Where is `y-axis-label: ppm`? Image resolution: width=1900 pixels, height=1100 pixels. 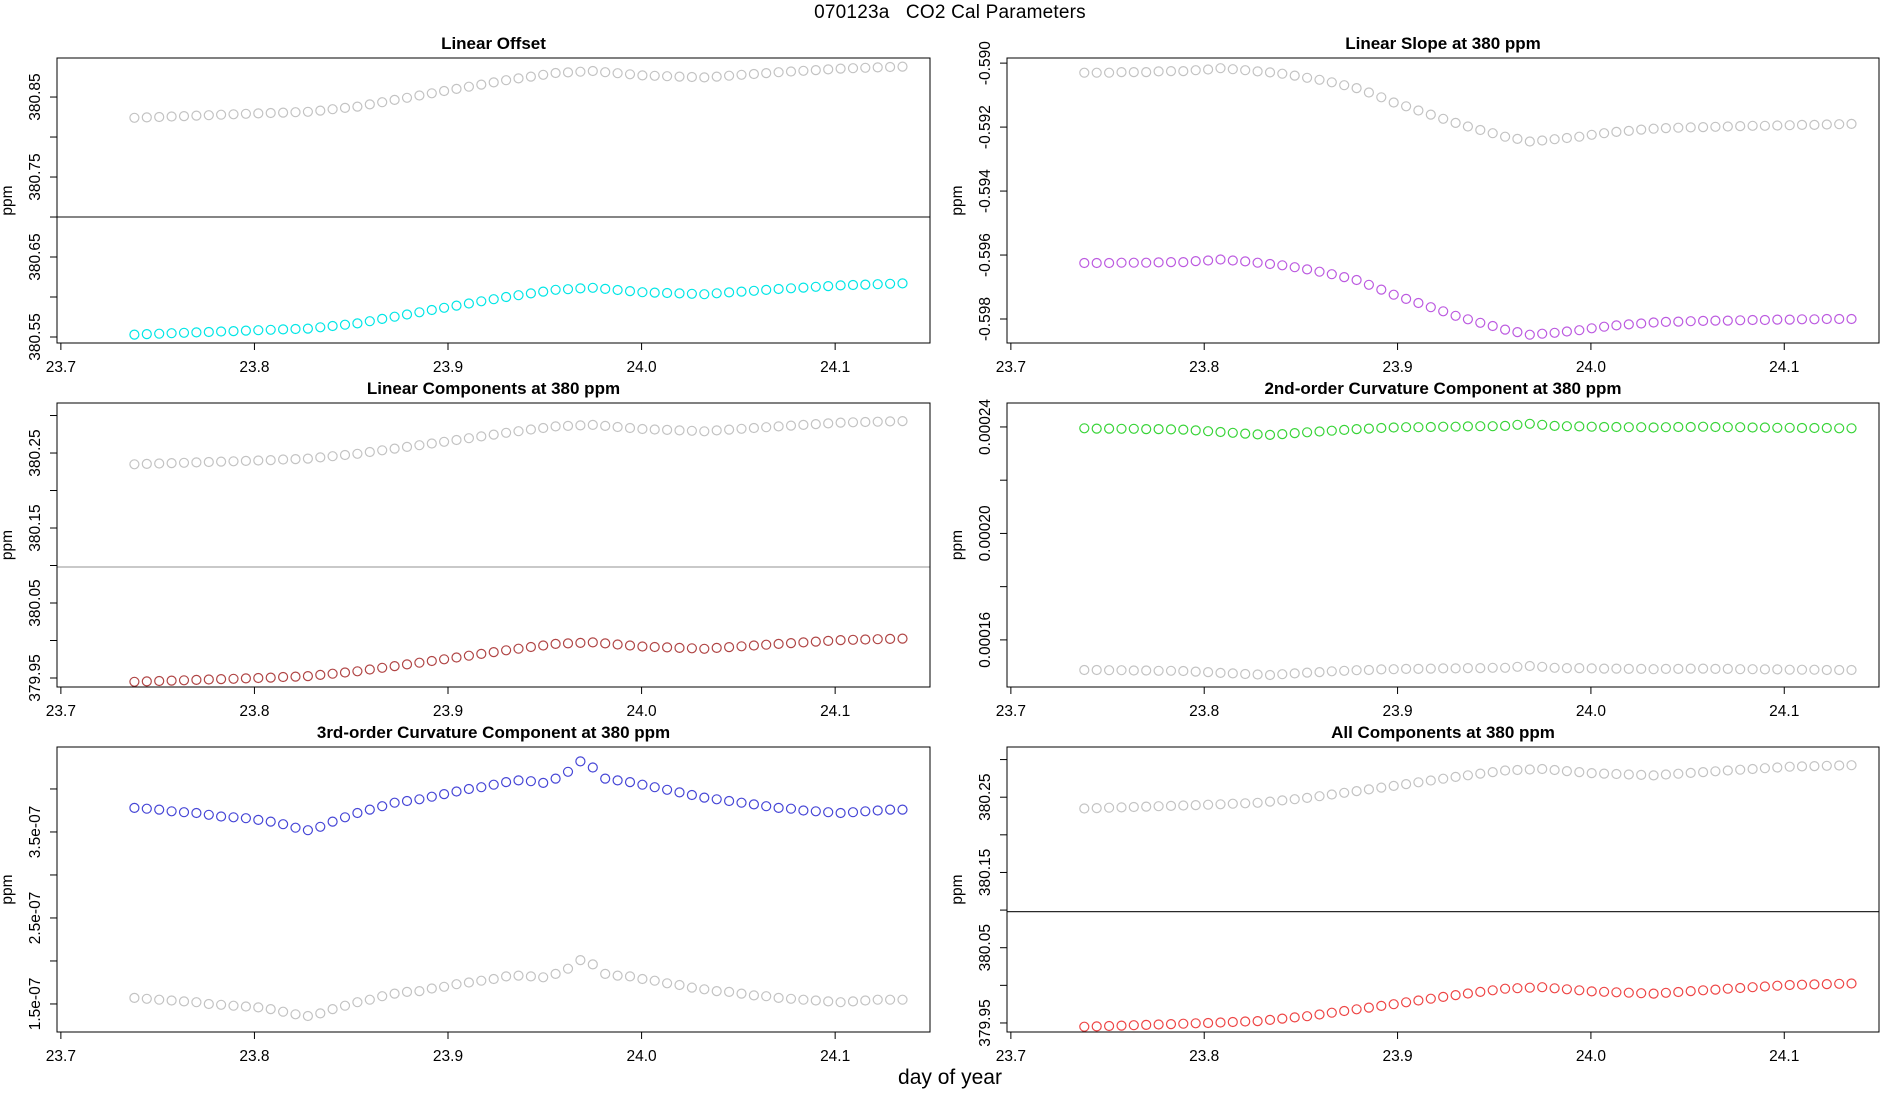 y-axis-label: ppm is located at coordinates (8, 889).